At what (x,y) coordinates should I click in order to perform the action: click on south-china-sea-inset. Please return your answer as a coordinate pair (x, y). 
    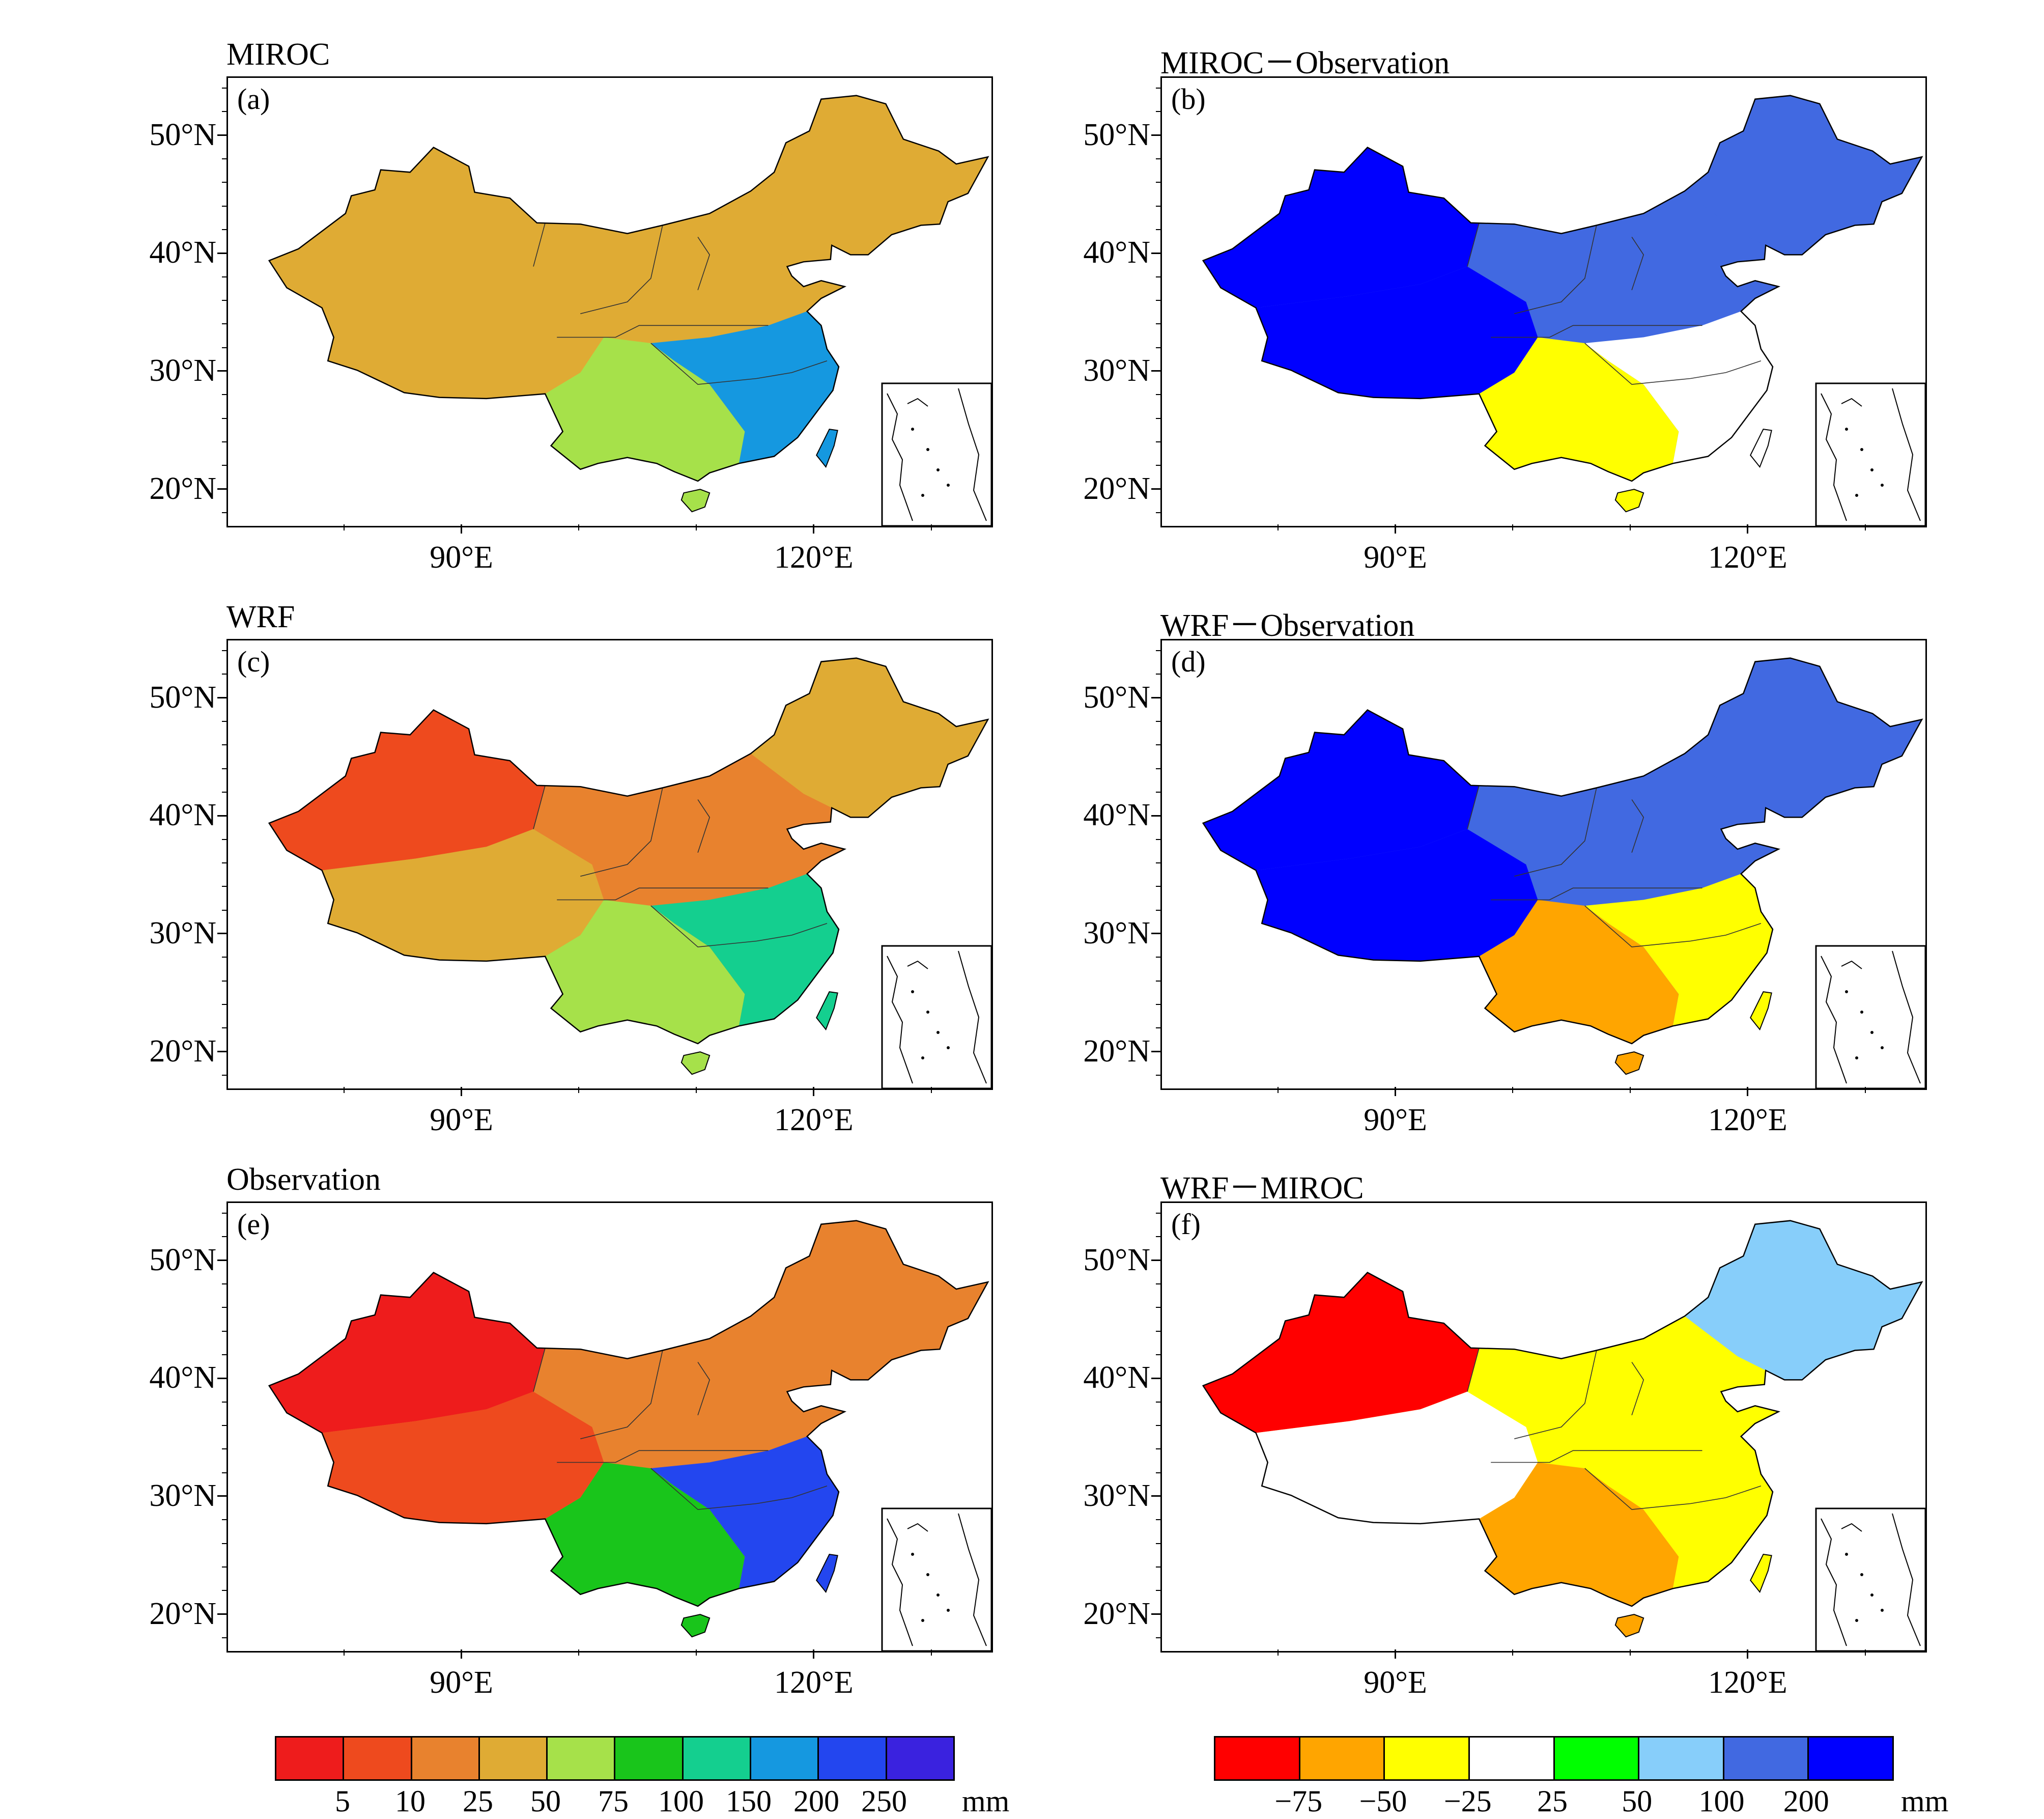
    Looking at the image, I should click on (1870, 1579).